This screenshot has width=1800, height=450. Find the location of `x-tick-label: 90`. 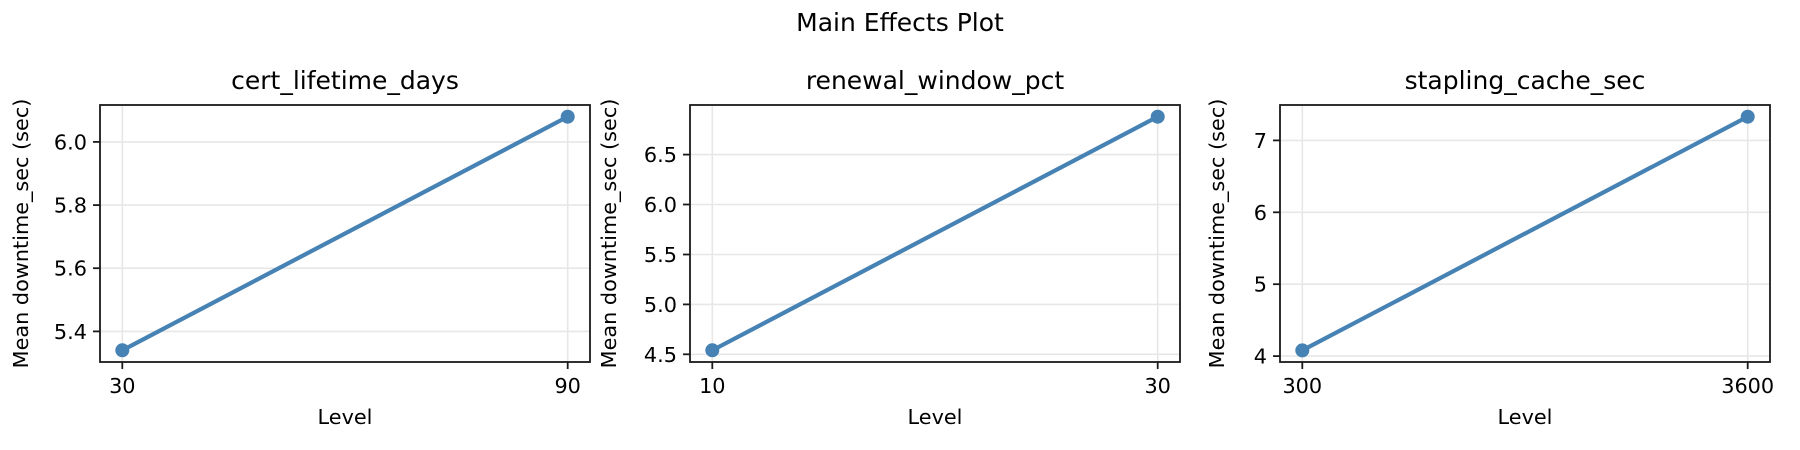

x-tick-label: 90 is located at coordinates (567, 386).